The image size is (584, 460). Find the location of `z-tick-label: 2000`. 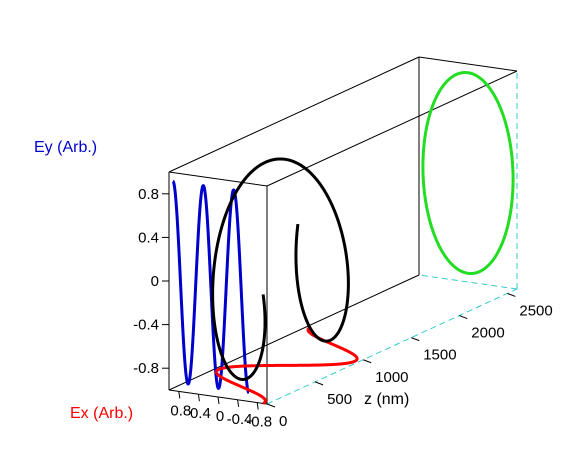

z-tick-label: 2000 is located at coordinates (487, 333).